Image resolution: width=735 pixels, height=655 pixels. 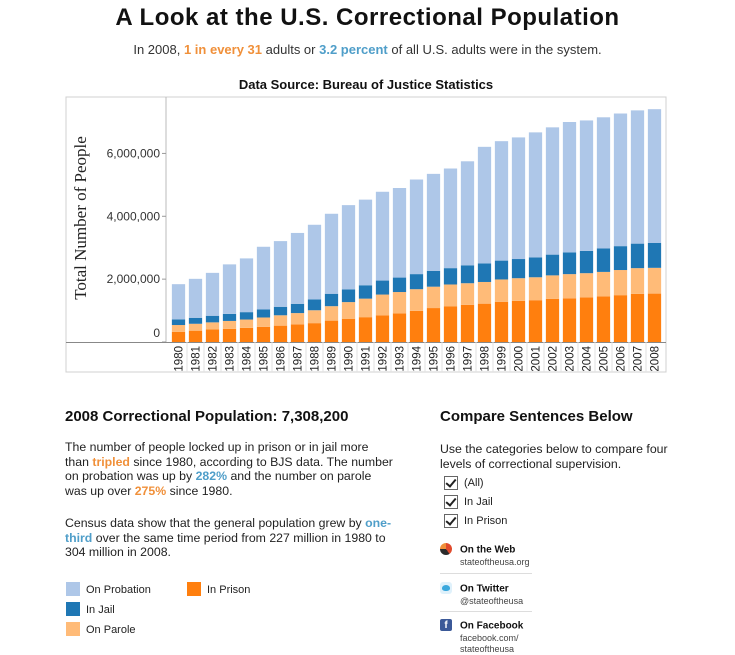 I want to click on bar-jail-1997, so click(x=467, y=274).